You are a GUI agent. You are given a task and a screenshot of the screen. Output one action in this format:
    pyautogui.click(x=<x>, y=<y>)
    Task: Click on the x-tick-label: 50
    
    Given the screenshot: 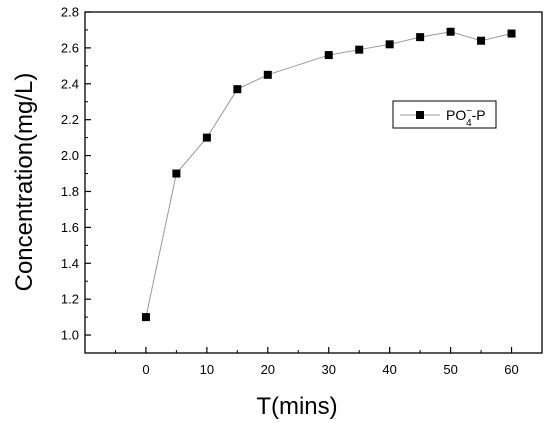 What is the action you would take?
    pyautogui.click(x=450, y=369)
    